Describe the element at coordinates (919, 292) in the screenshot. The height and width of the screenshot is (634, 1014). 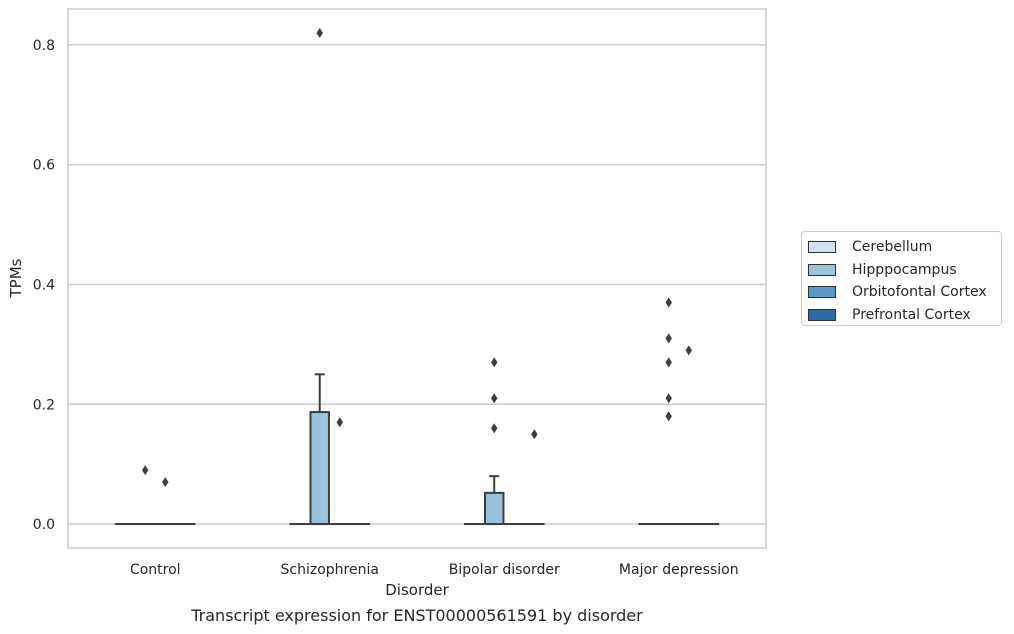
I see `legend-label: Orbitofontal Cortex` at that location.